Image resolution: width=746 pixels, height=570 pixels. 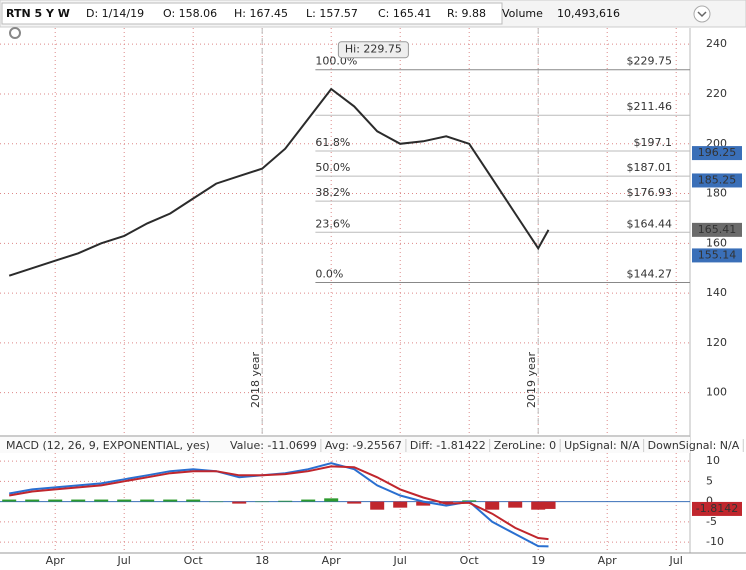 What do you see at coordinates (108, 445) in the screenshot?
I see `macd-title: MACD (12, 26, 9, EXPONENTIAL, yes)` at bounding box center [108, 445].